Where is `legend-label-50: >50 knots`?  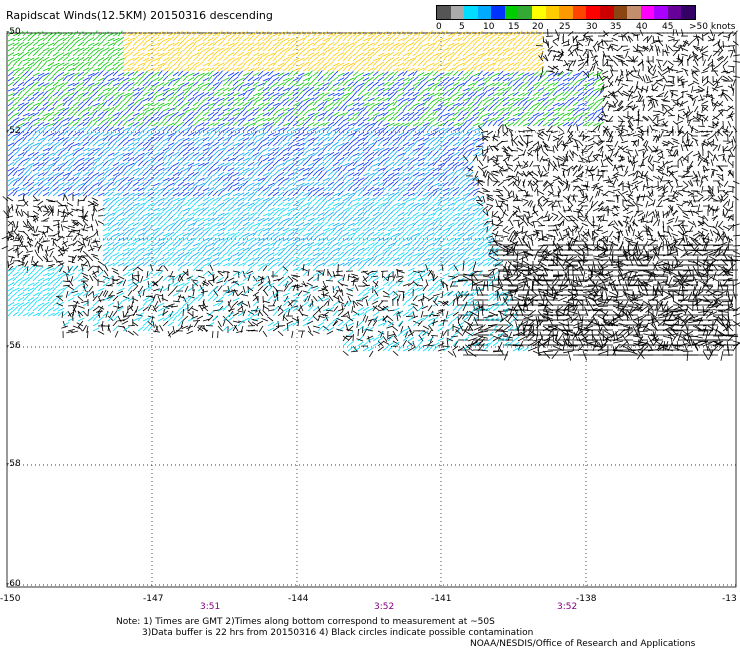 legend-label-50: >50 knots is located at coordinates (712, 27).